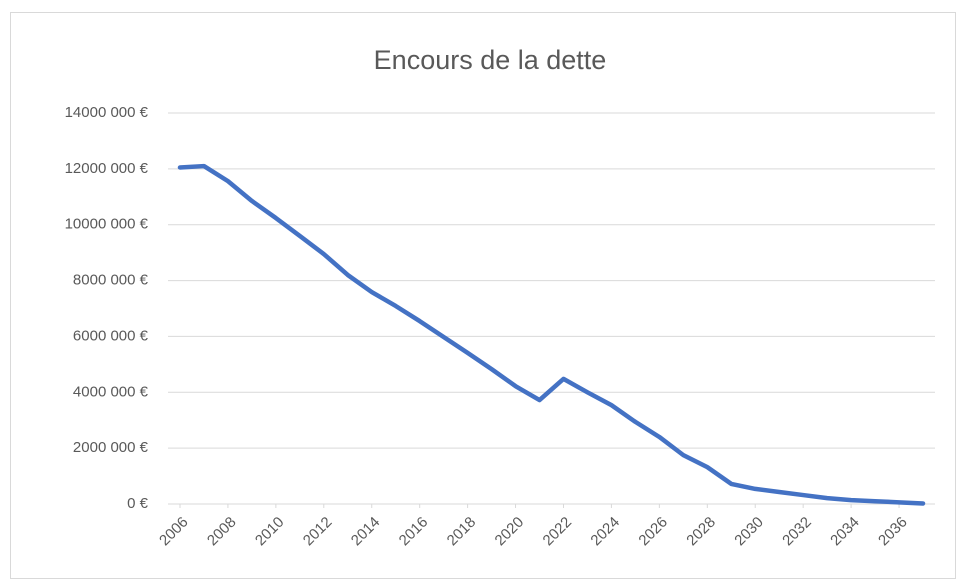 The image size is (958, 585). Describe the element at coordinates (107, 168) in the screenshot. I see `y-tick-label: 12000 000 €` at that location.